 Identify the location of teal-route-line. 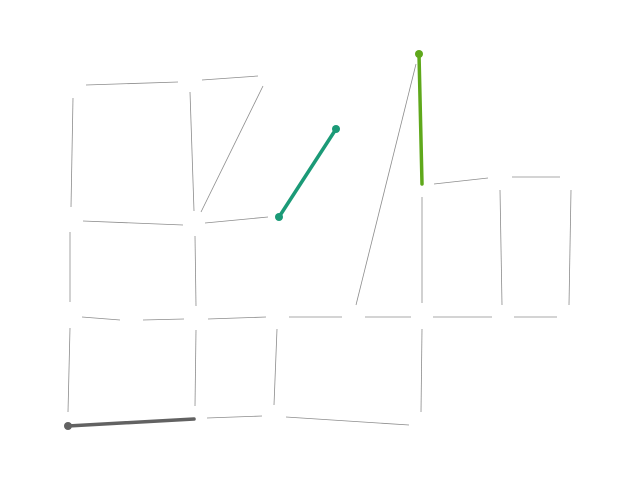
(307, 173).